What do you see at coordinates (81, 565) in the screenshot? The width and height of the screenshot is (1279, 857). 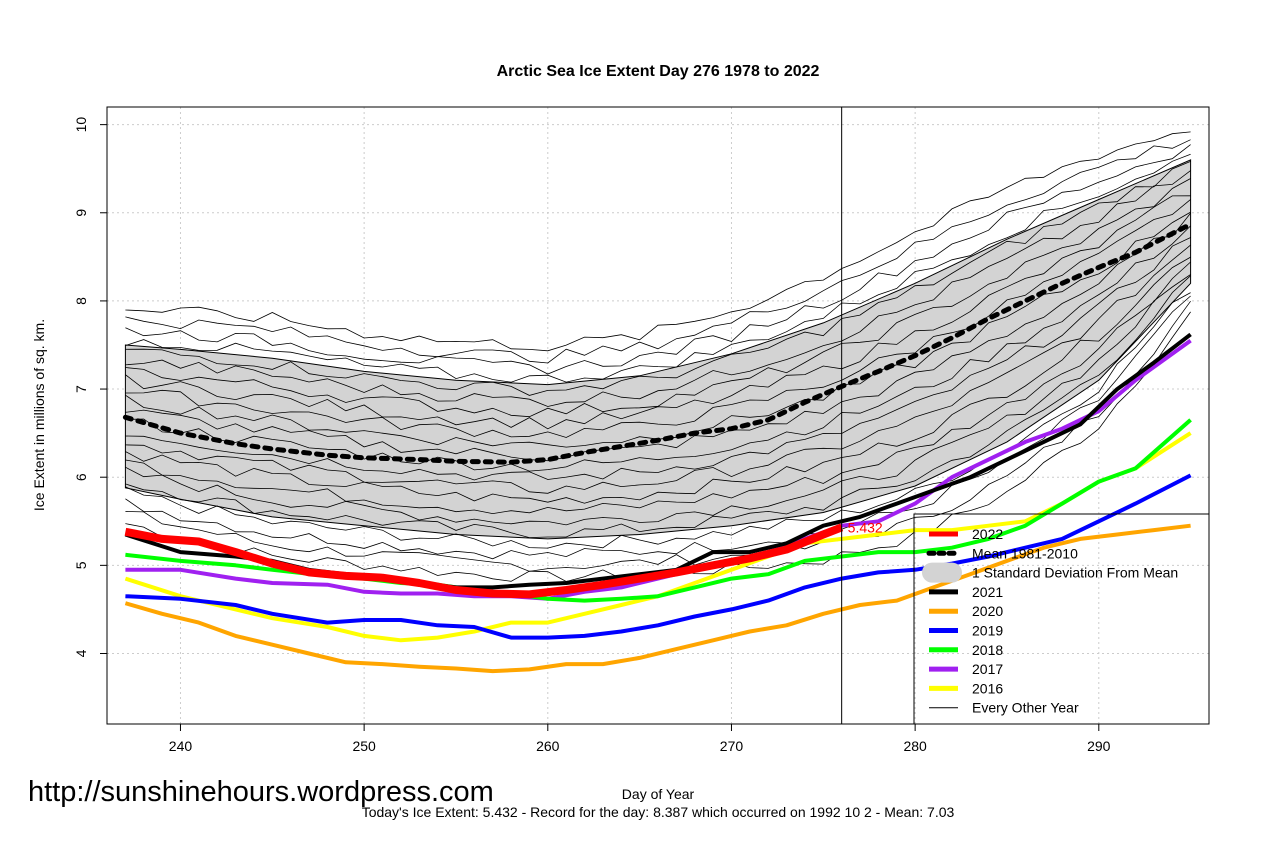 I see `y-tick-label: 5` at bounding box center [81, 565].